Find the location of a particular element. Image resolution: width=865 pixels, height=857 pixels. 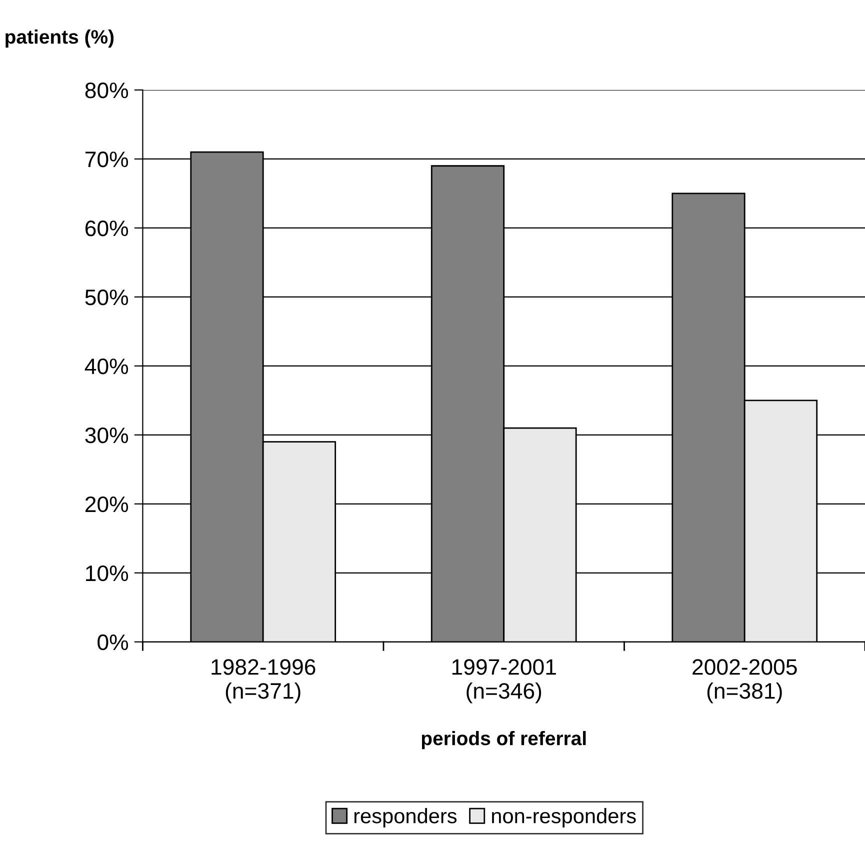

y-tick-label: 10% is located at coordinates (107, 573).